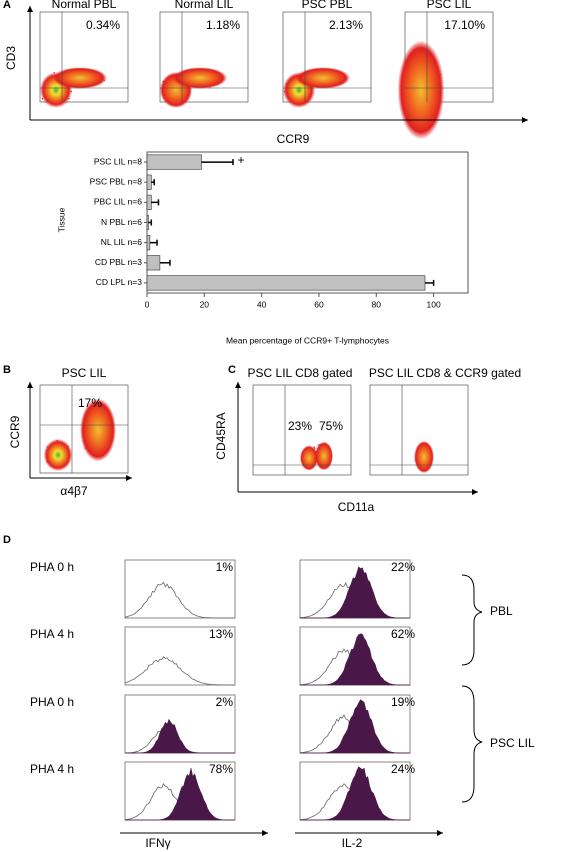 This screenshot has height=852, width=564. Describe the element at coordinates (262, 304) in the screenshot. I see `x-tick-label: 40` at that location.